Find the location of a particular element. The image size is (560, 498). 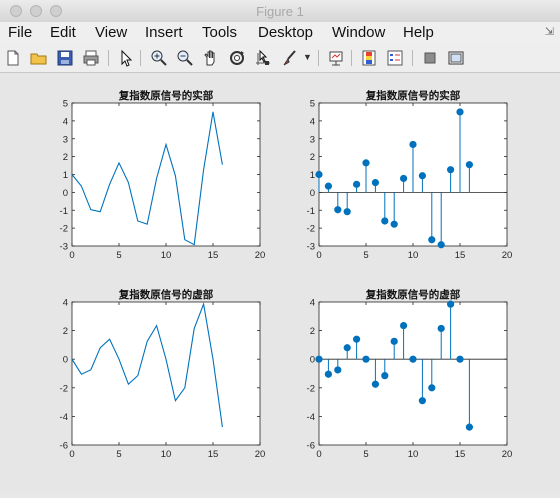

new-figure-icon is located at coordinates (13, 58).